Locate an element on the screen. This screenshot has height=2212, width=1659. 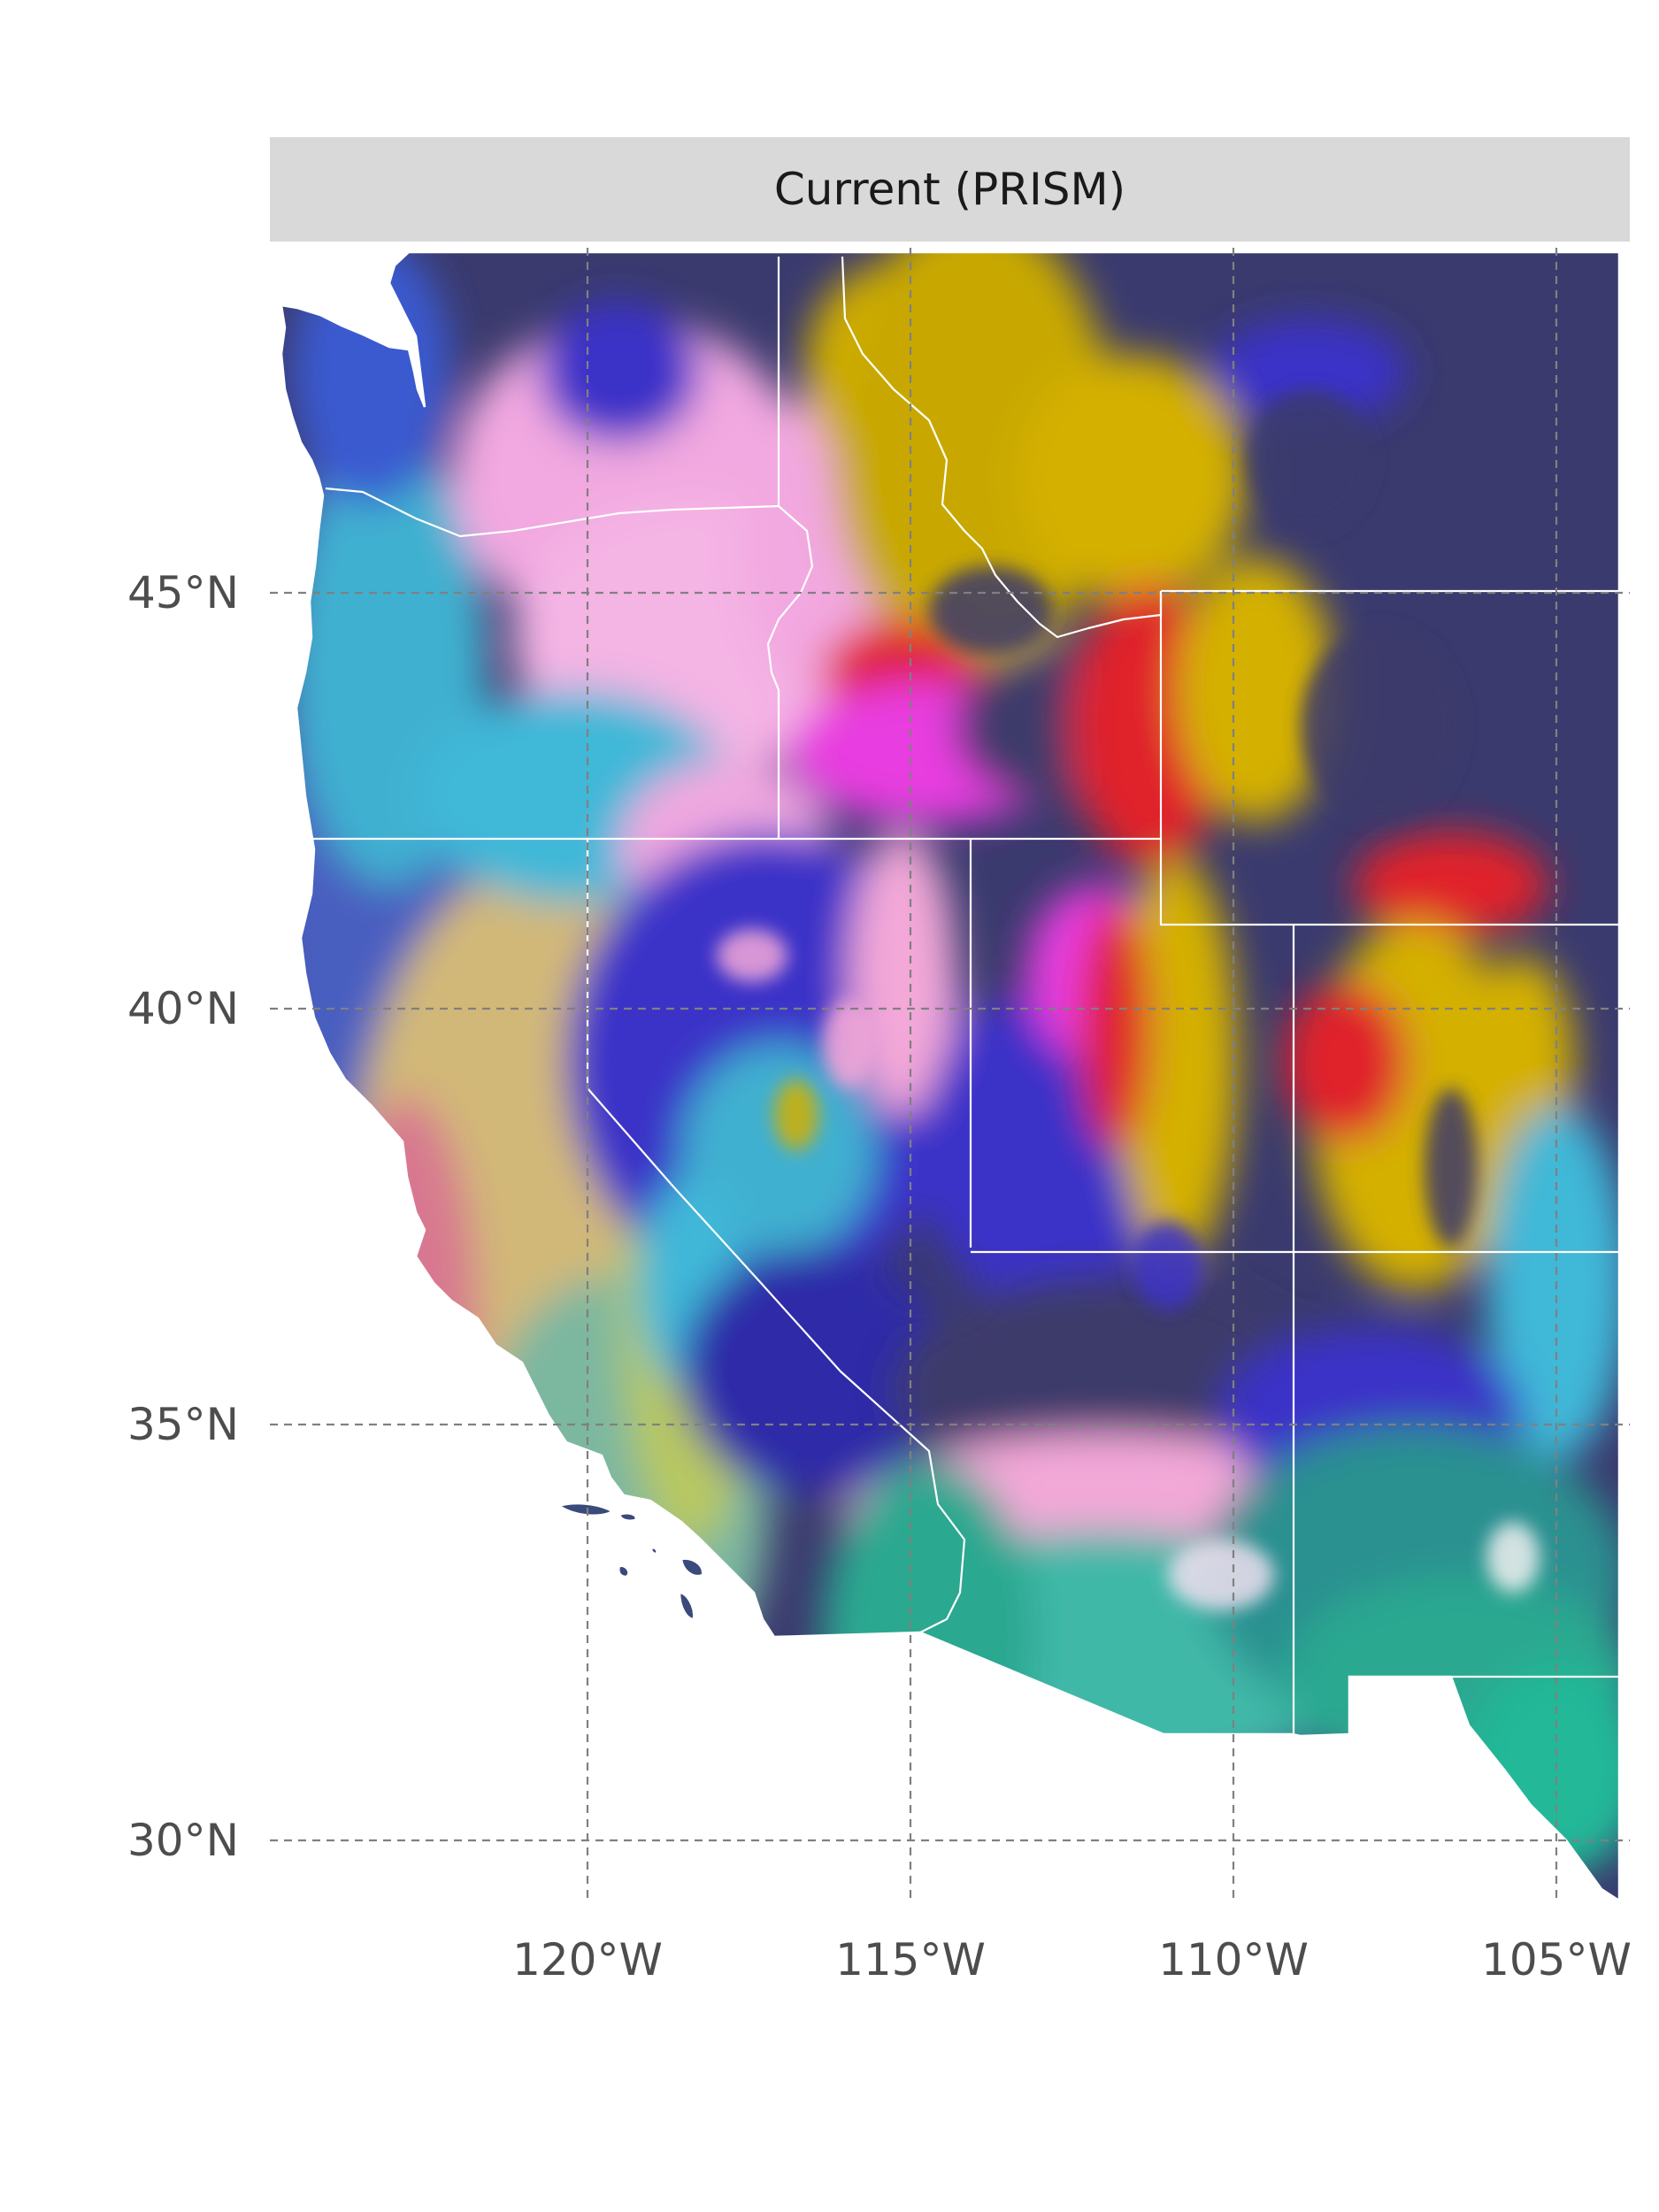
panel-title: Current (PRISM) is located at coordinates (949, 190).